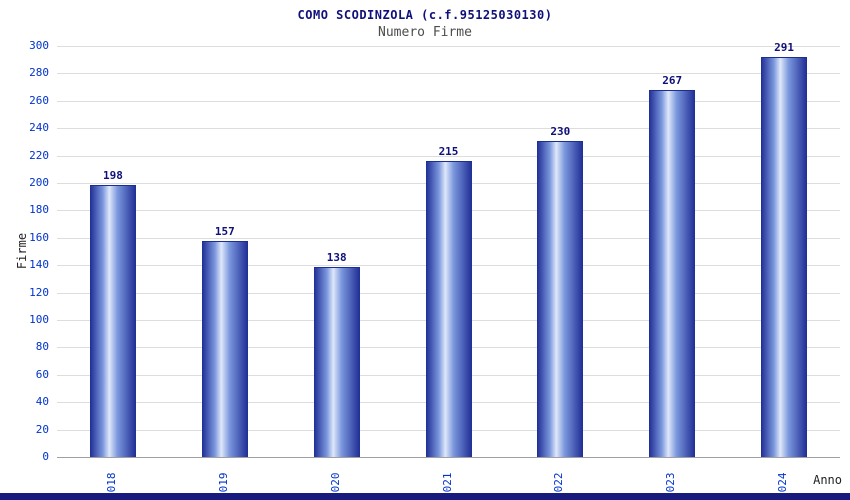 Image resolution: width=850 pixels, height=500 pixels. I want to click on y-tick-label: 200, so click(39, 182).